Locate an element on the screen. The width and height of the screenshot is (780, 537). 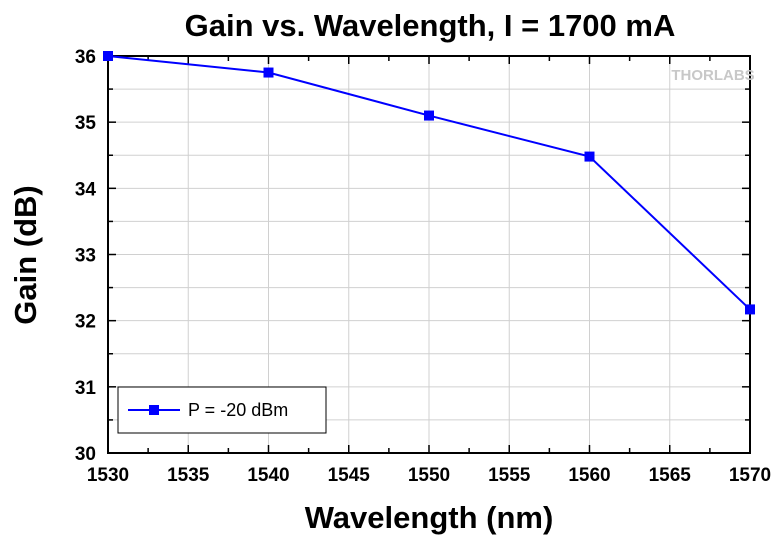
x-tick-label: 1555 is located at coordinates (509, 475).